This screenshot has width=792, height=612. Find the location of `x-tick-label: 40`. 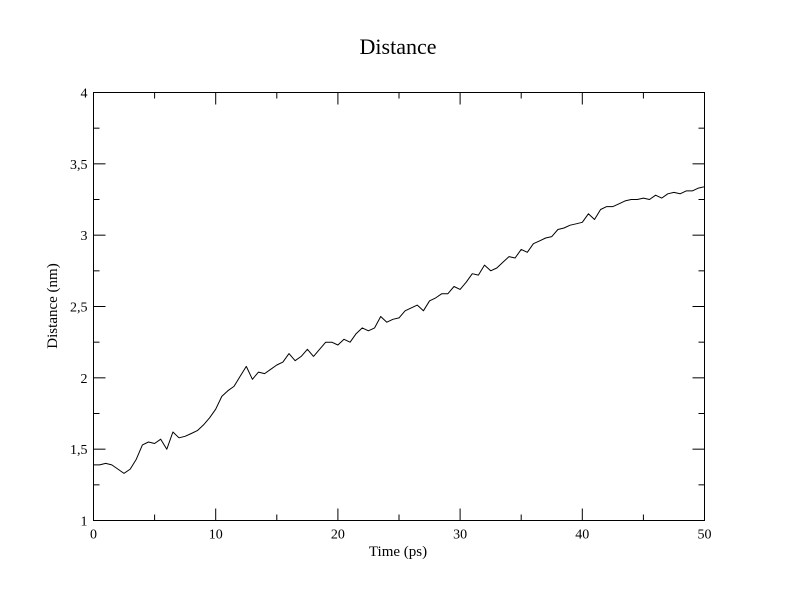

x-tick-label: 40 is located at coordinates (582, 535).